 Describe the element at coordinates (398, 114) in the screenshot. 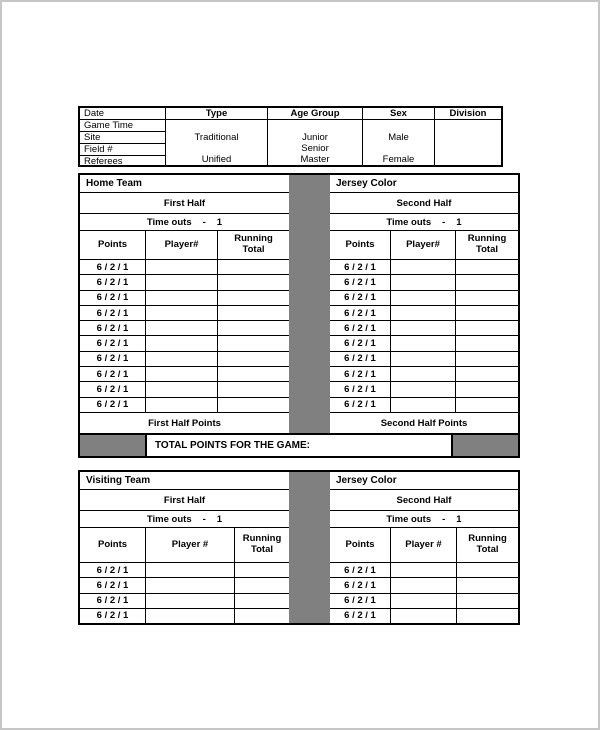

I see `sex-header: Sex` at that location.